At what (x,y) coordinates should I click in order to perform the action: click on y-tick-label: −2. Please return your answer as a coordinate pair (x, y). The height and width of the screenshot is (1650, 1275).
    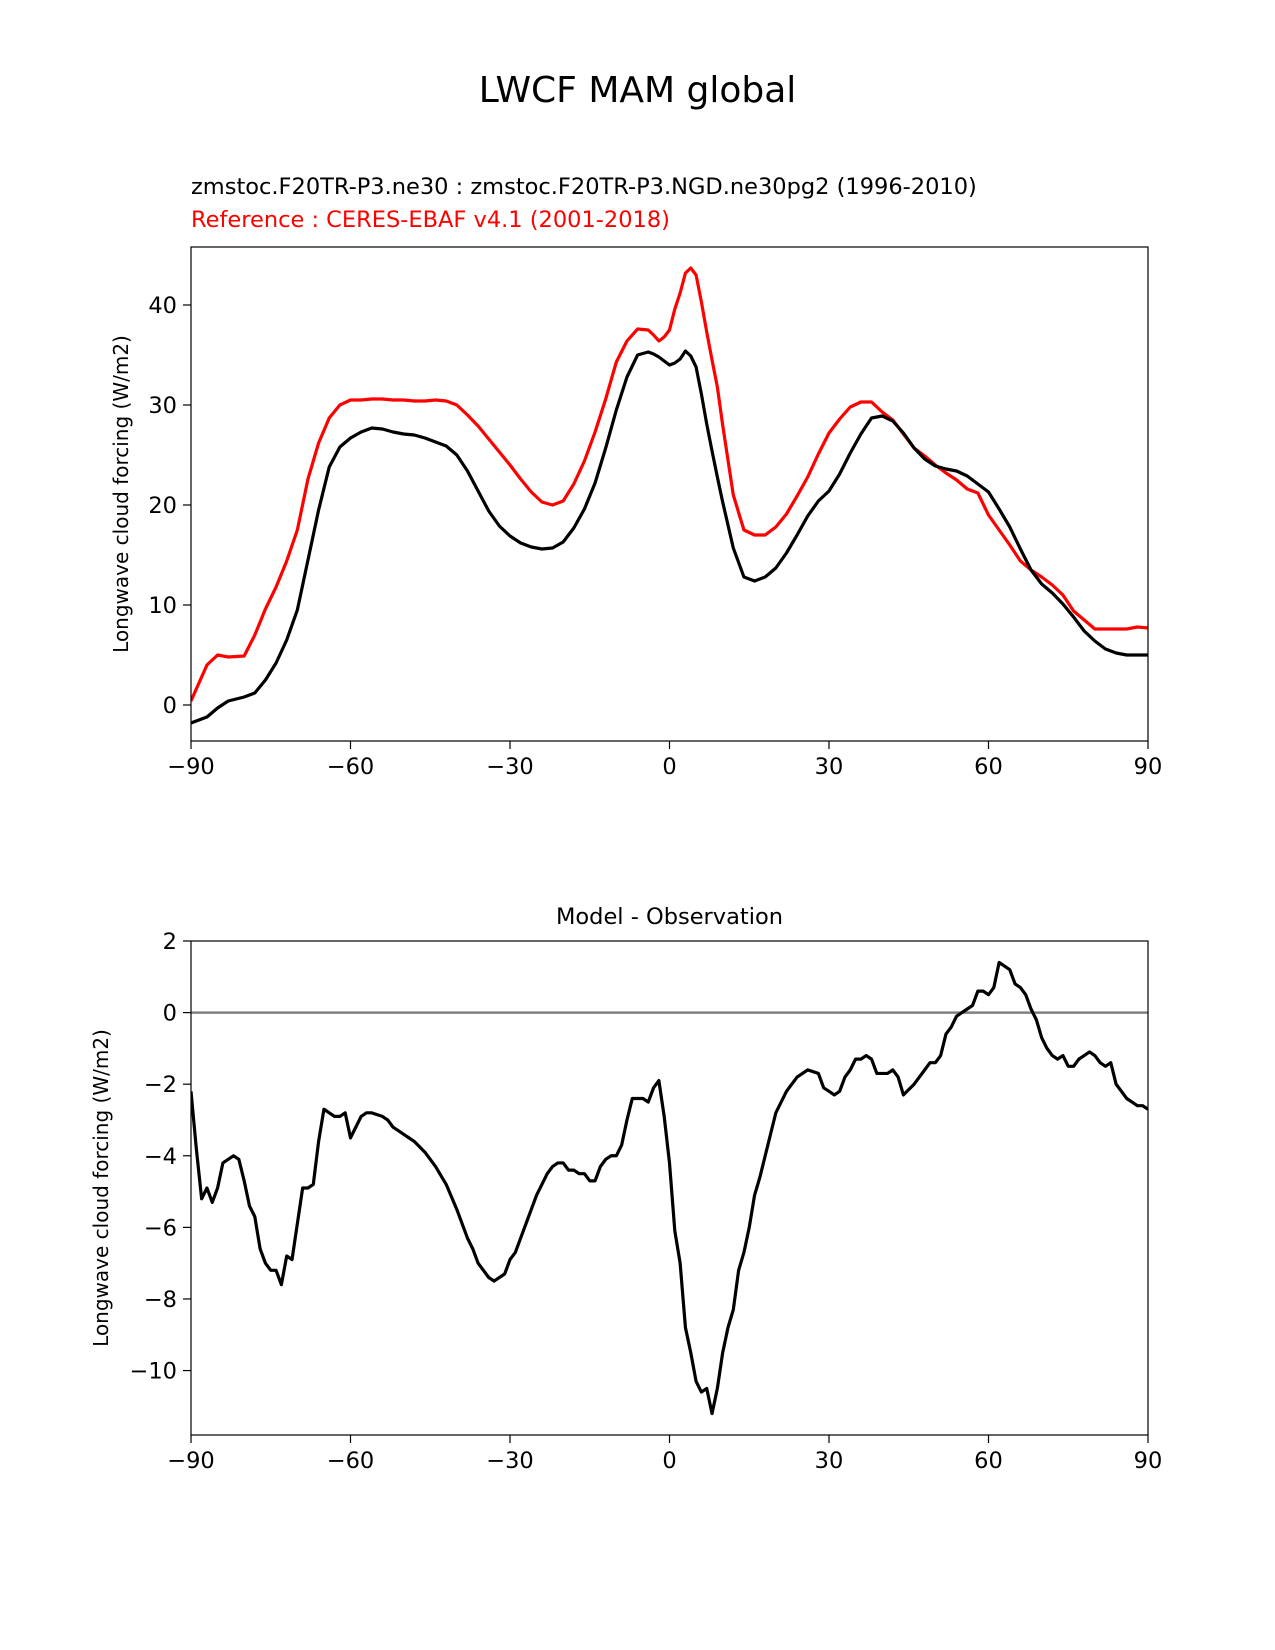
    Looking at the image, I should click on (160, 1085).